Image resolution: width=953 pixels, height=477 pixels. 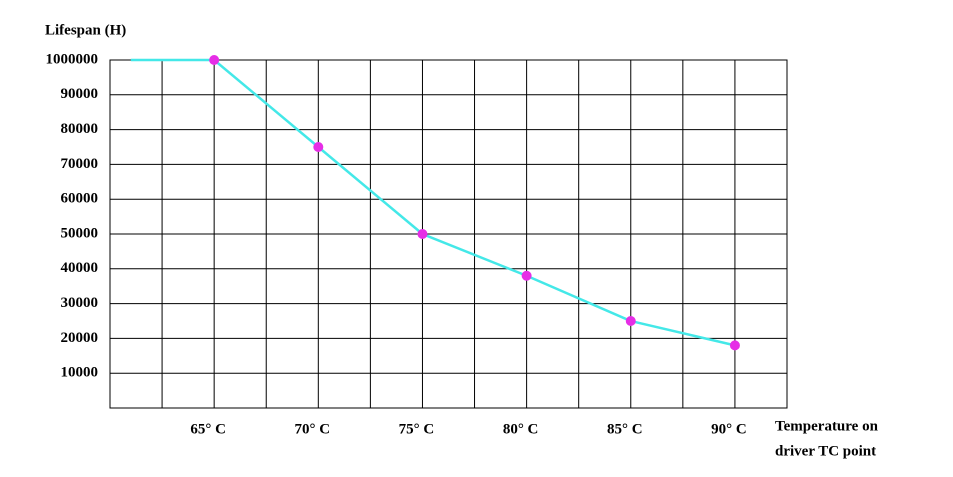 I want to click on y-tick-label: 30000, so click(x=80, y=303).